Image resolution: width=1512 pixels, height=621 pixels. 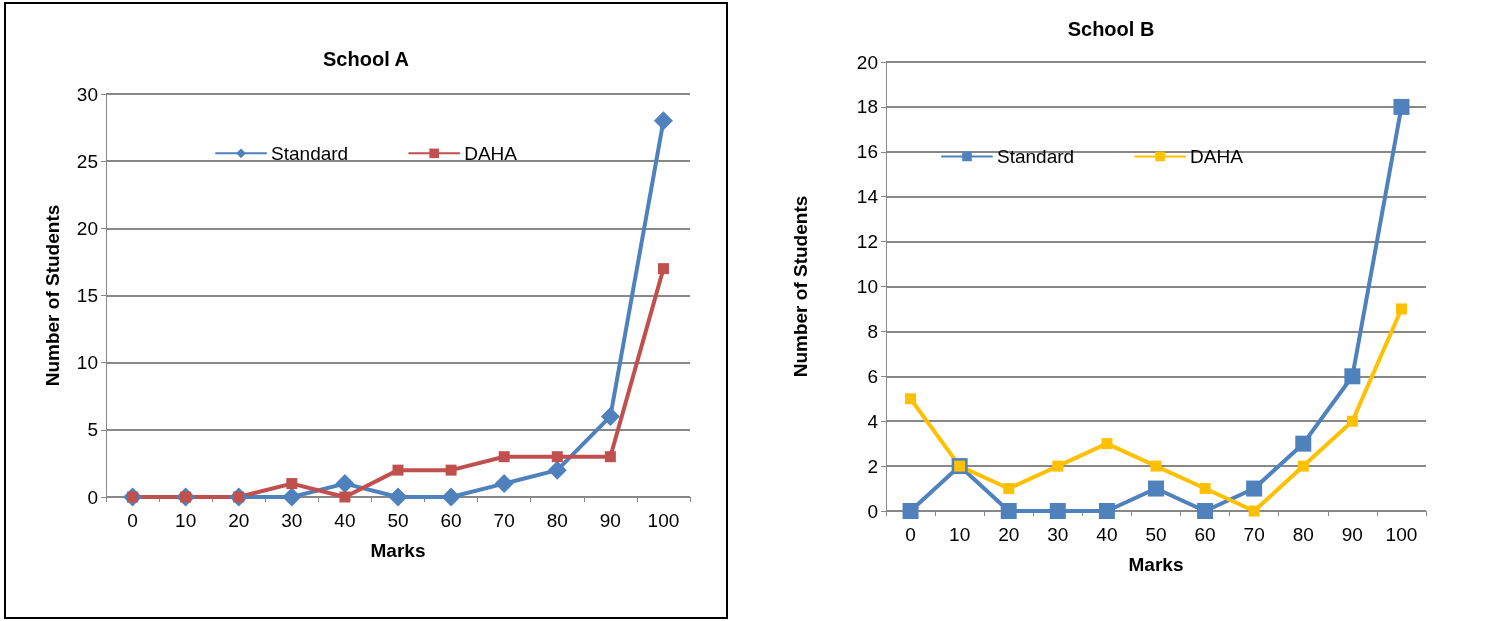 What do you see at coordinates (92, 430) in the screenshot?
I see `y-tick-label: 5` at bounding box center [92, 430].